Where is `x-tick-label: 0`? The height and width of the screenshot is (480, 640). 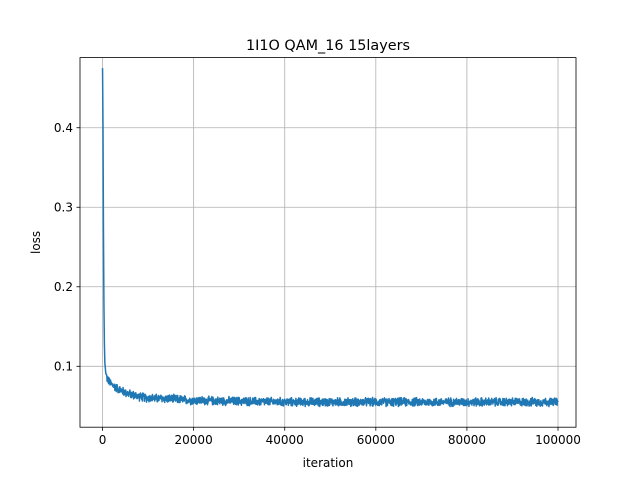
x-tick-label: 0 is located at coordinates (103, 440).